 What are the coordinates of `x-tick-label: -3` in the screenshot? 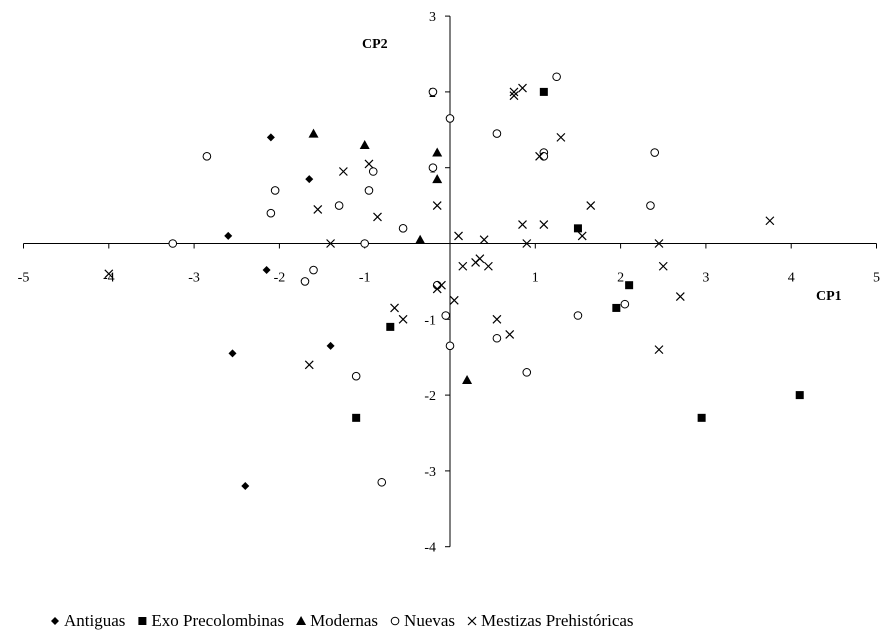 It's located at (194, 278).